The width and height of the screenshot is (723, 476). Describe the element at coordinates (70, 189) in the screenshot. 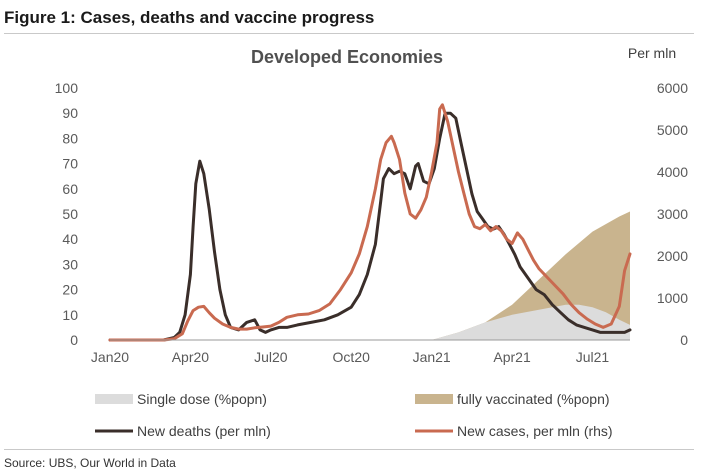

I see `y-left-tick-label: 60` at that location.